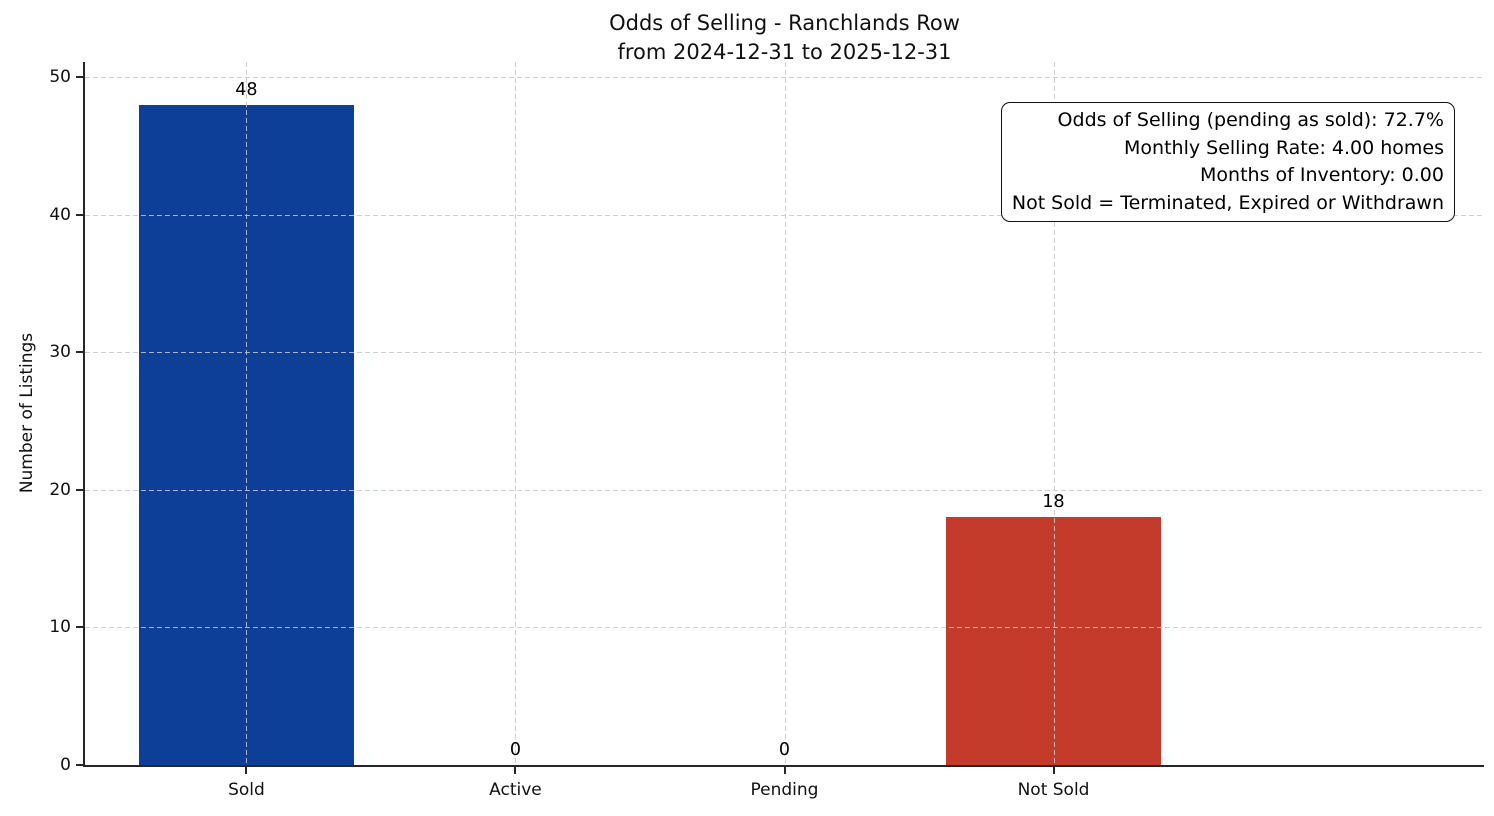 This screenshot has height=816, width=1494. What do you see at coordinates (1053, 790) in the screenshot?
I see `x-tick-label: Not Sold` at bounding box center [1053, 790].